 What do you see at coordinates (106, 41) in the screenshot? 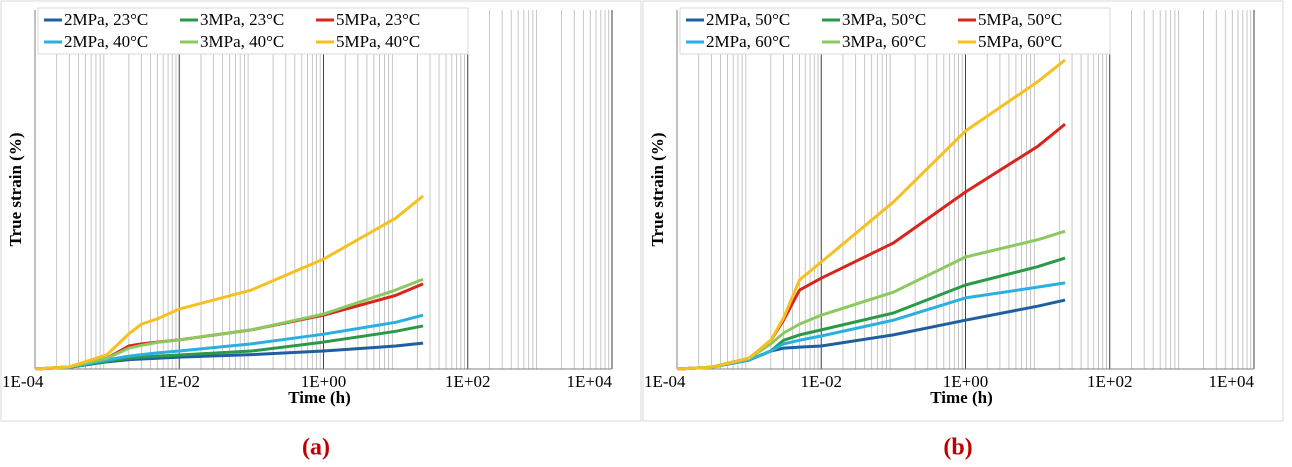
I see `legend-label: 2MPa, 40°C` at bounding box center [106, 41].